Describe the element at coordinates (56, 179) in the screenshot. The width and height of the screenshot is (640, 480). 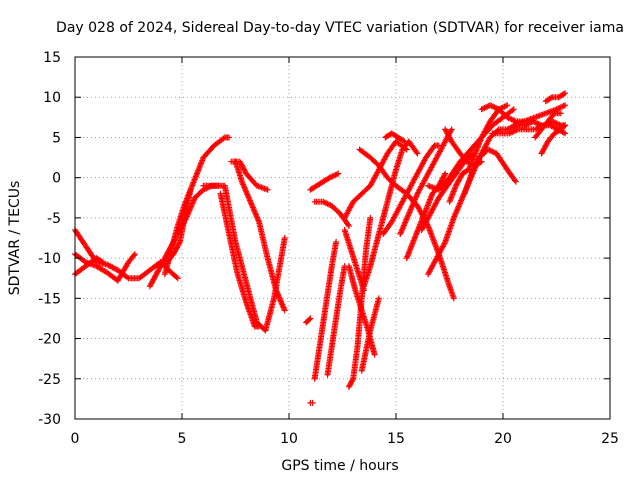
I see `y-tick-label: 0` at that location.